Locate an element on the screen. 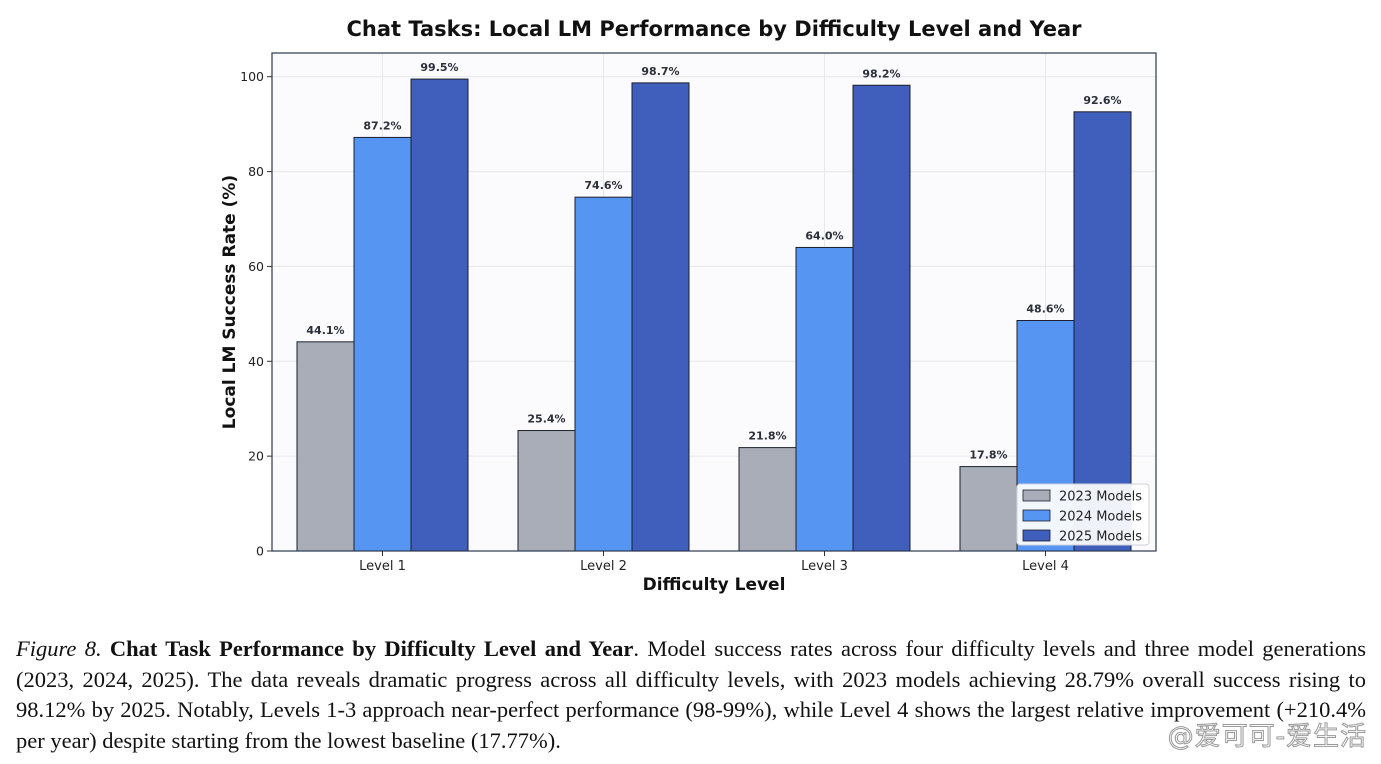 The image size is (1381, 764). y-tick-label: 100 is located at coordinates (252, 76).